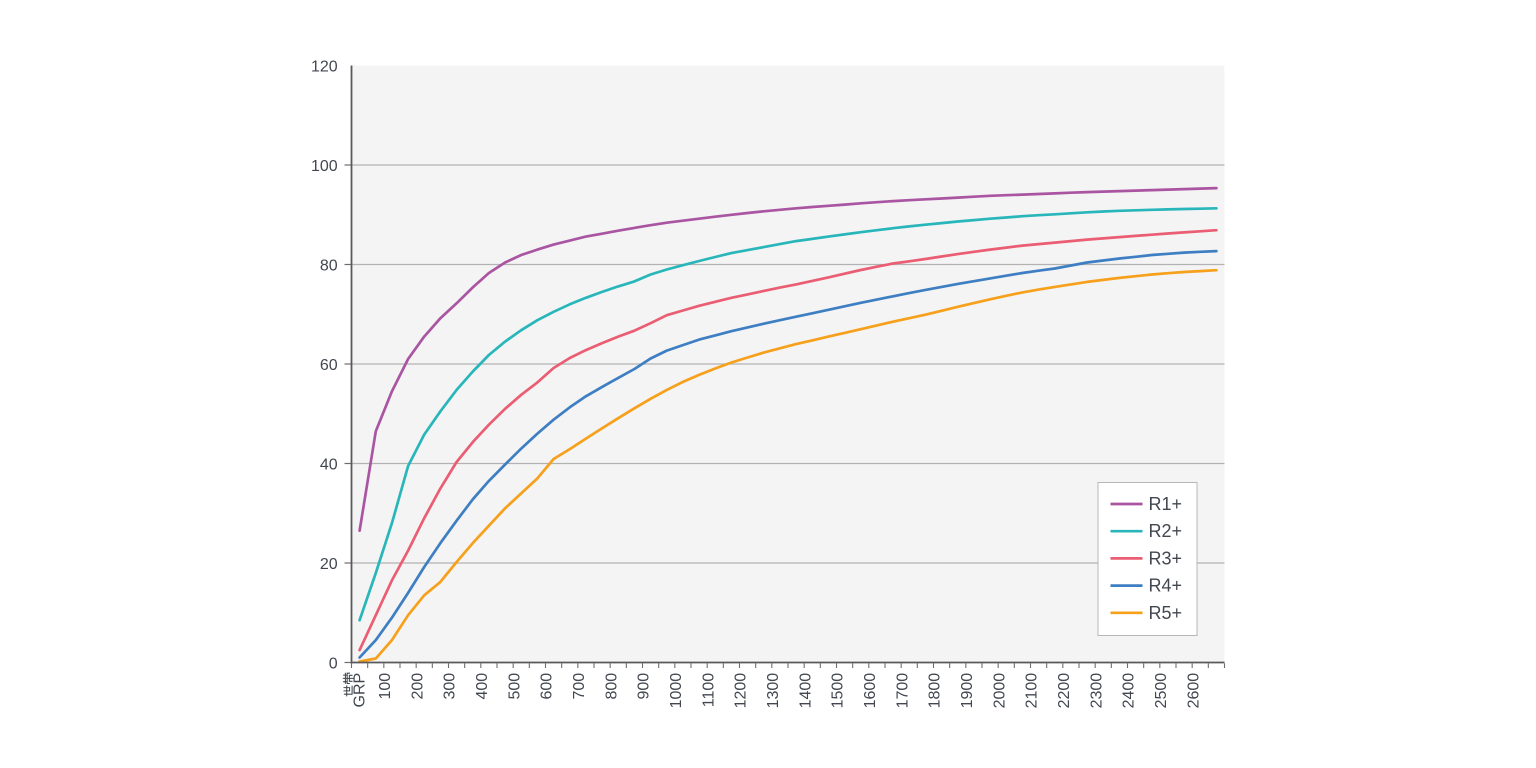 The image size is (1536, 768). Describe the element at coordinates (1064, 691) in the screenshot. I see `svg-text: 2200` at that location.